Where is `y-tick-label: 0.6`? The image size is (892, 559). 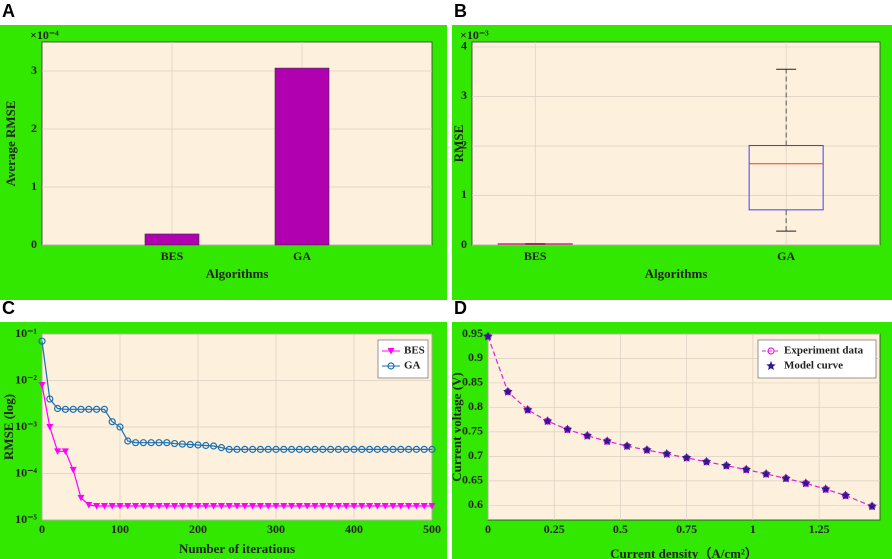
y-tick-label: 0.6 is located at coordinates (475, 504).